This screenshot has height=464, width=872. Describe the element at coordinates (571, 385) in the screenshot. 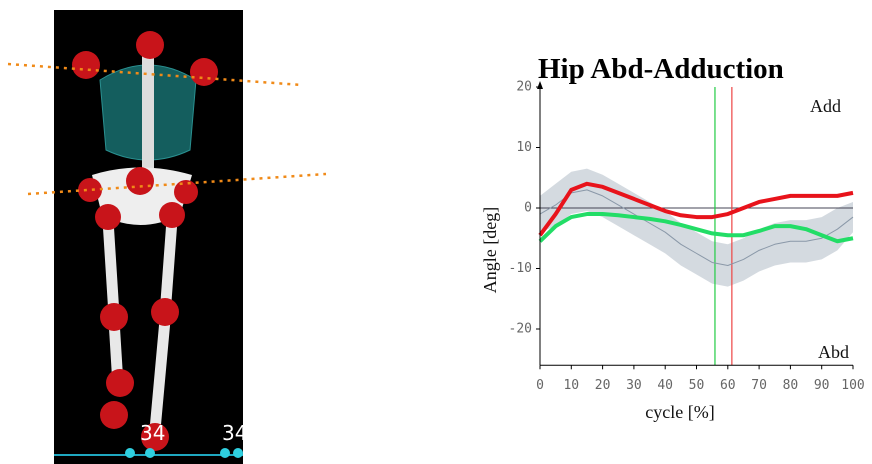

I see `x-tick-label: 10` at that location.